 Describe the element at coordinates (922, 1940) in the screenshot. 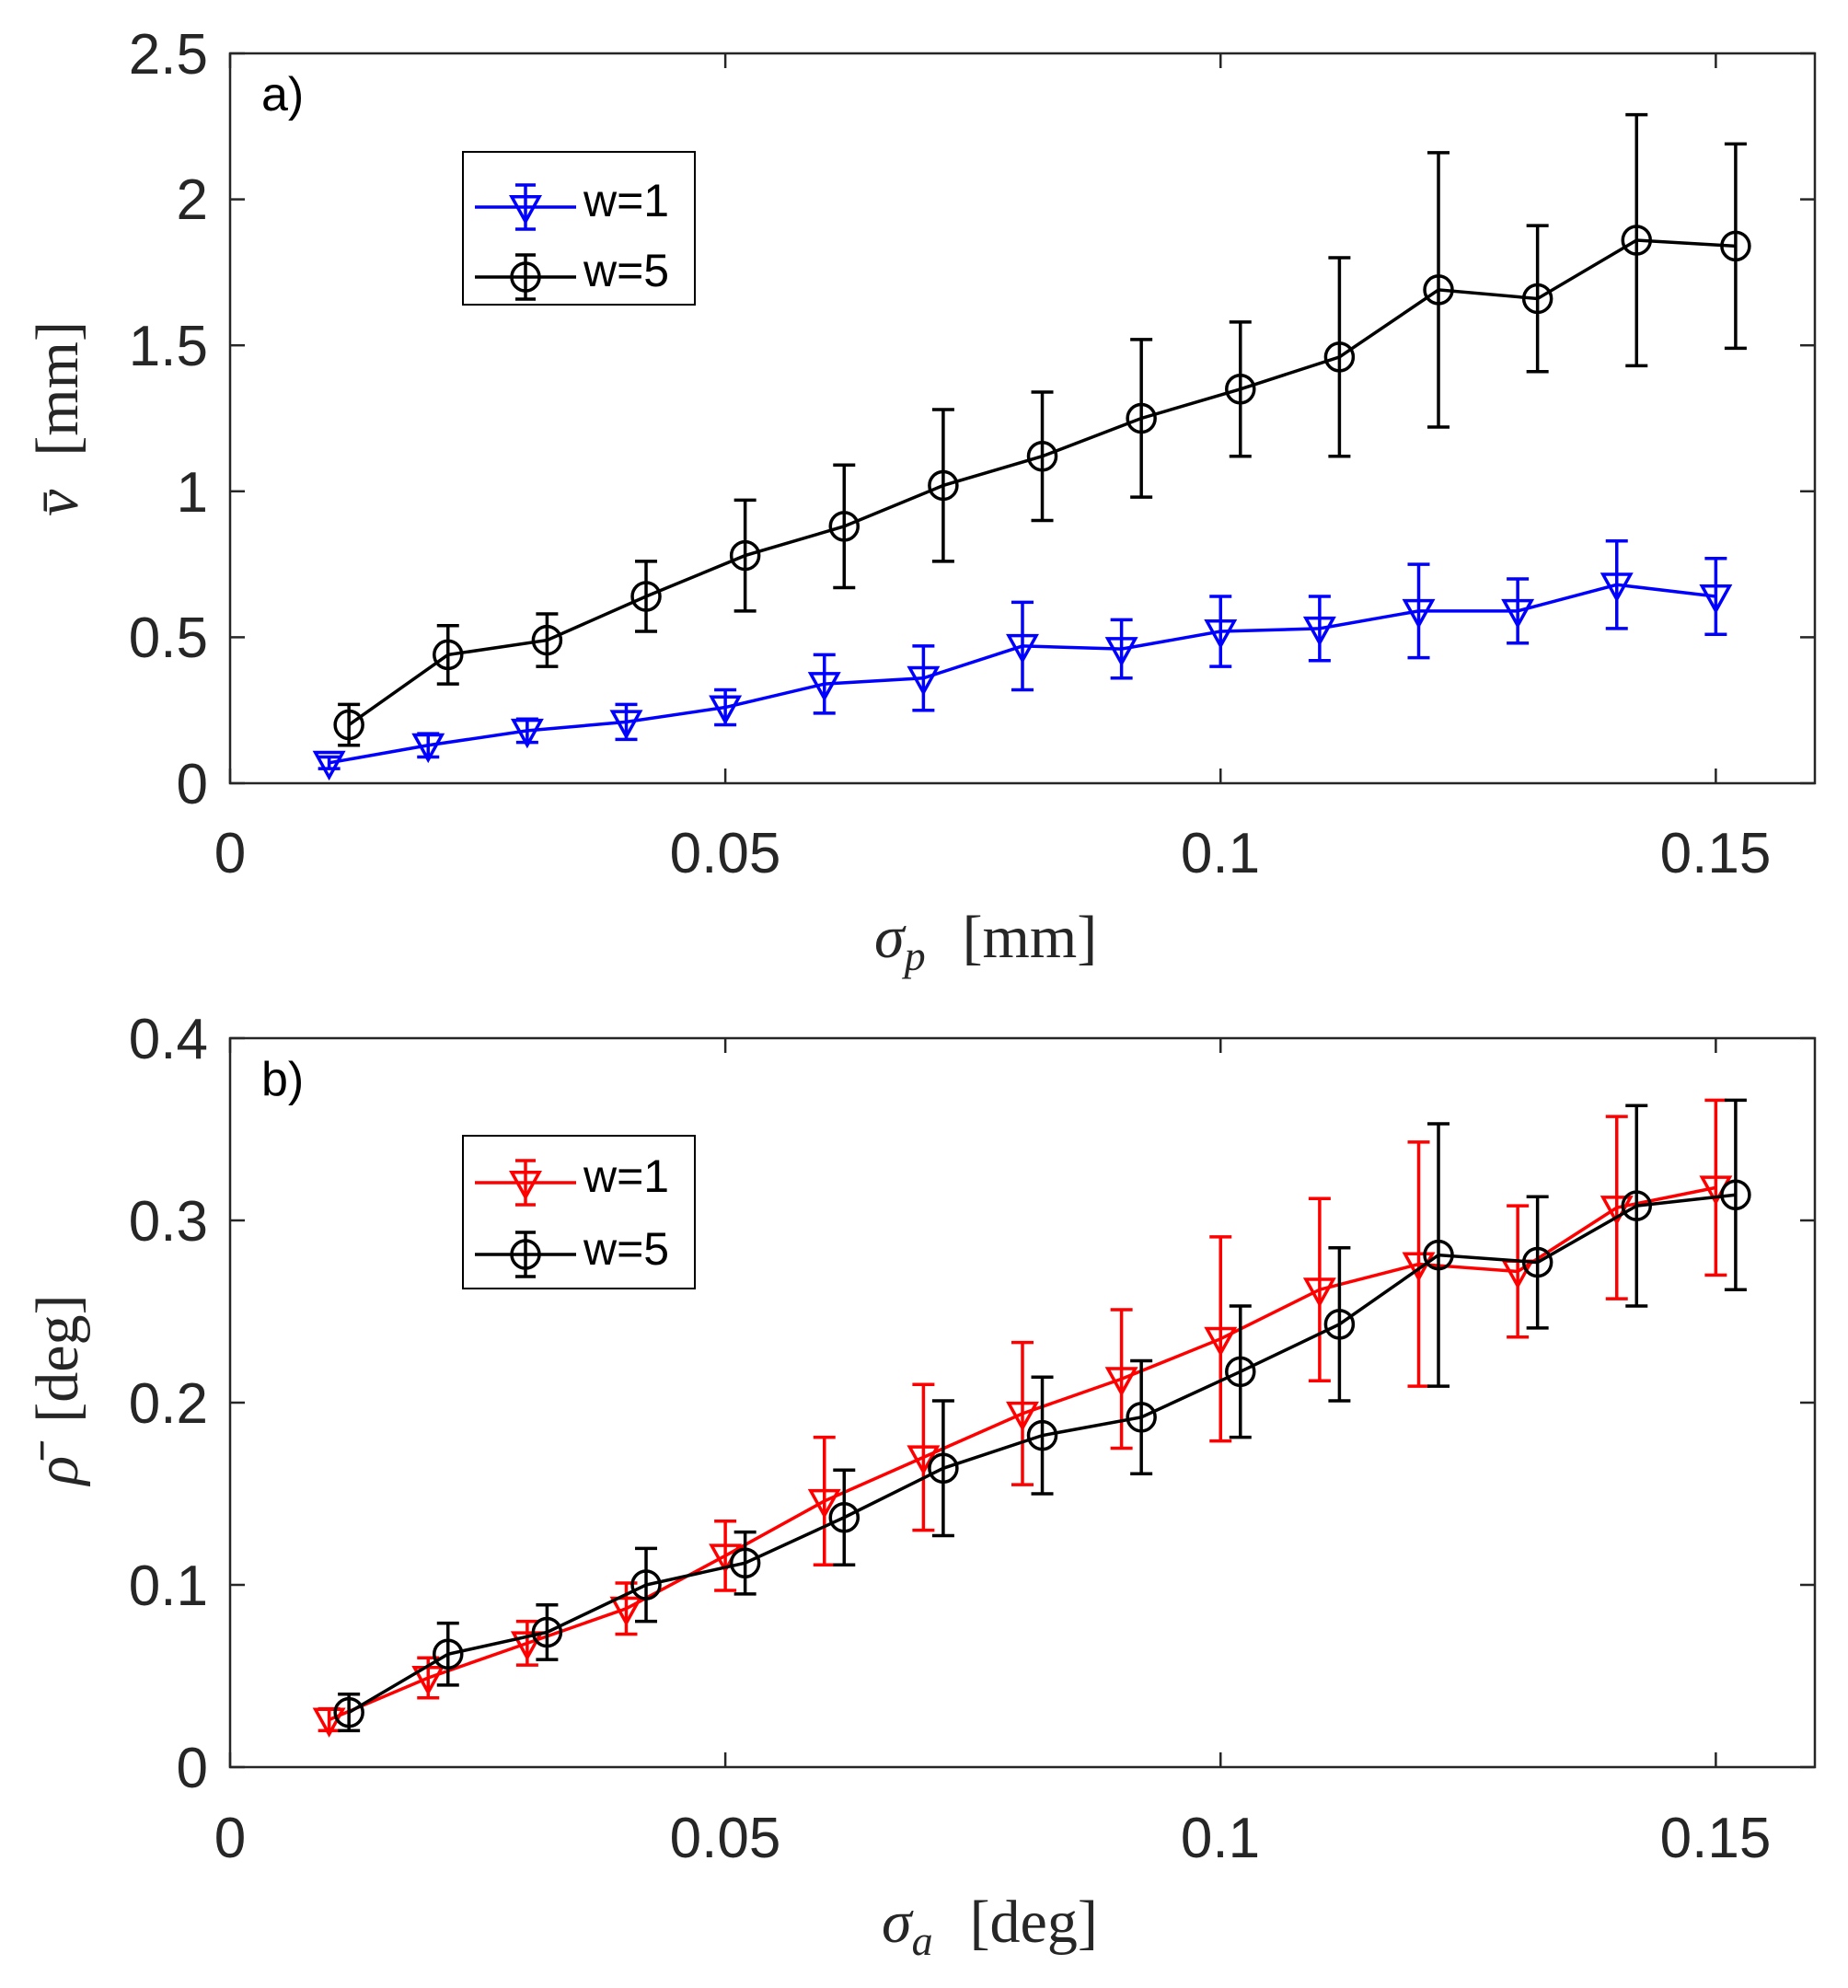

I see `panel-b-xlabel-subscript: a` at that location.